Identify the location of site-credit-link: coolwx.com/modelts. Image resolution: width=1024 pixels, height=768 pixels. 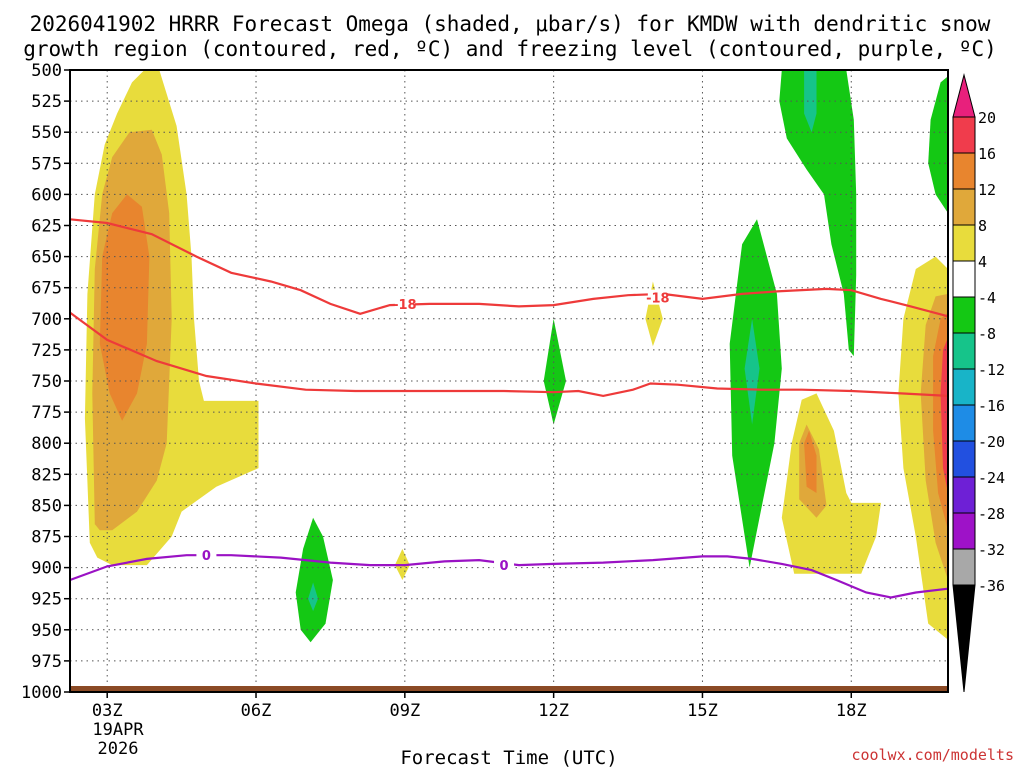
(932, 755).